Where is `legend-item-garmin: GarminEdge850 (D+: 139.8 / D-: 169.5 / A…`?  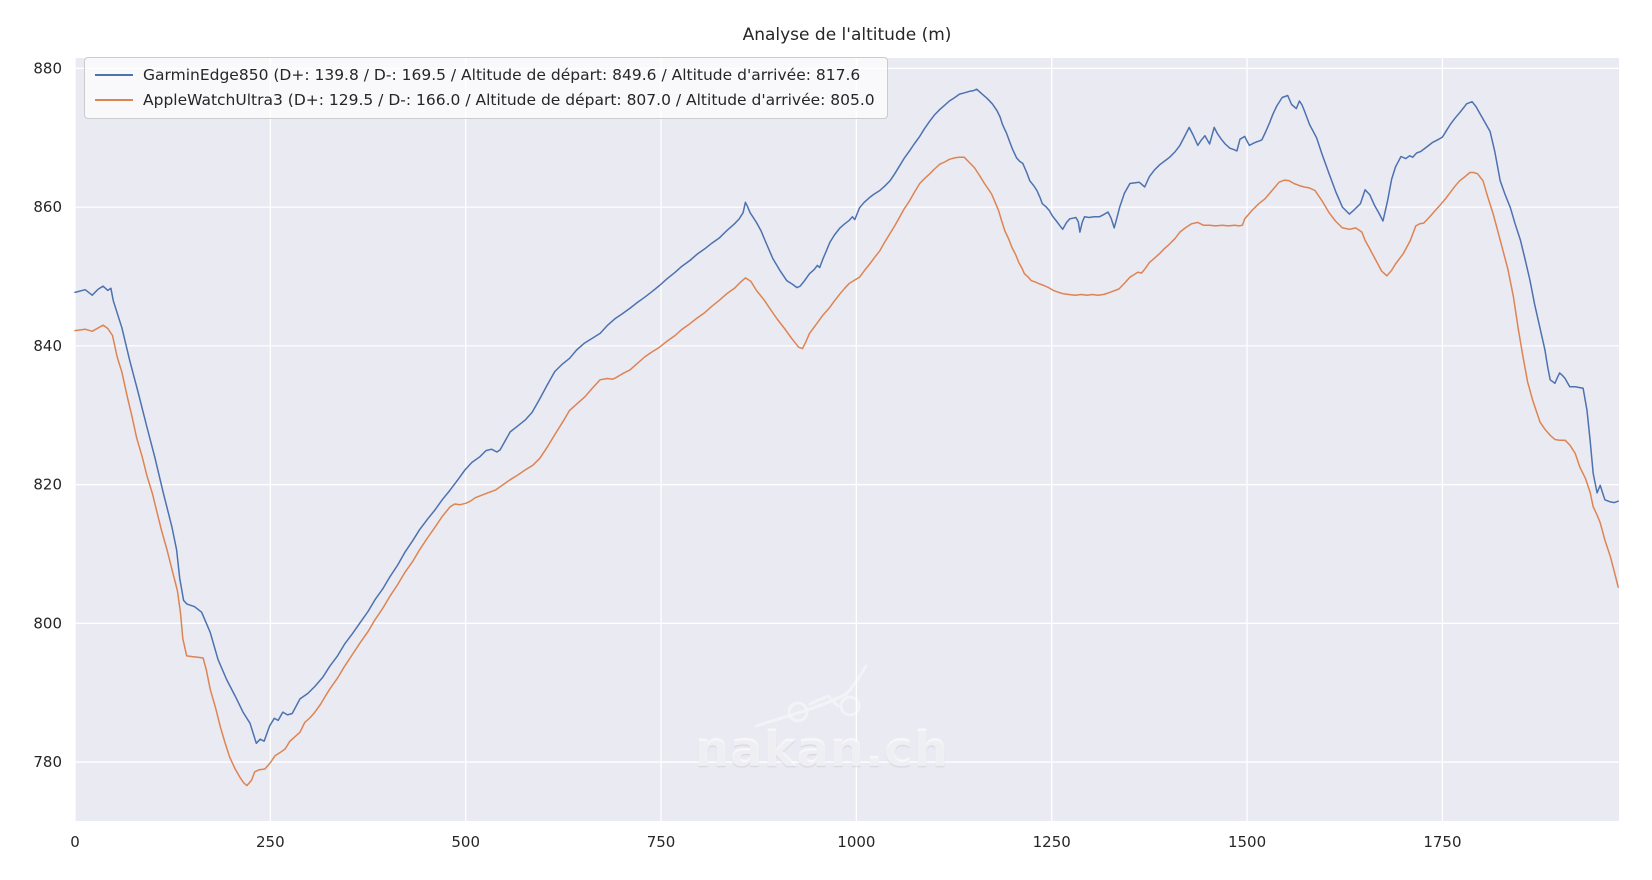 legend-item-garmin: GarminEdge850 (D+: 139.8 / D-: 169.5 / A… is located at coordinates (485, 75).